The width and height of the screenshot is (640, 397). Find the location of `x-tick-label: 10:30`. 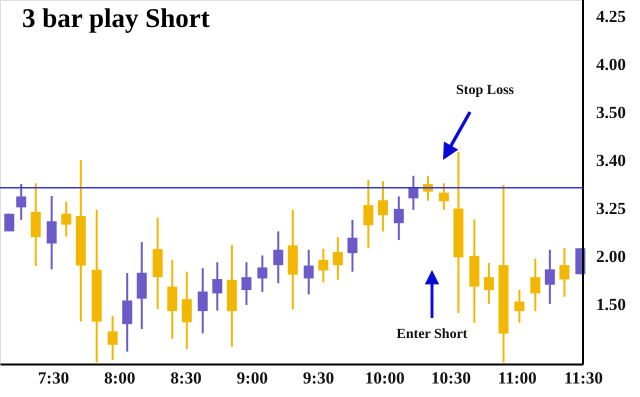

x-tick-label: 10:30 is located at coordinates (451, 378).